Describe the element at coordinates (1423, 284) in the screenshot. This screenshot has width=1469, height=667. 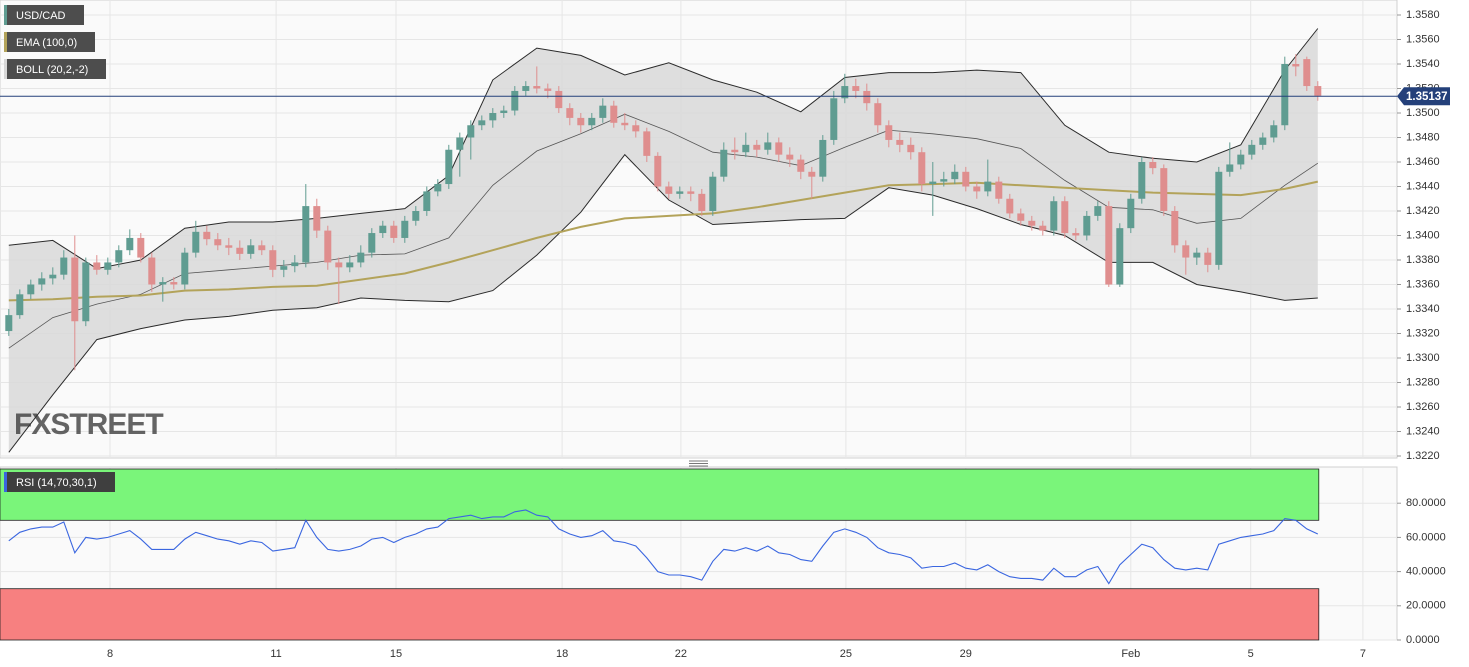
I see `y-tick-label: 1.3360` at that location.